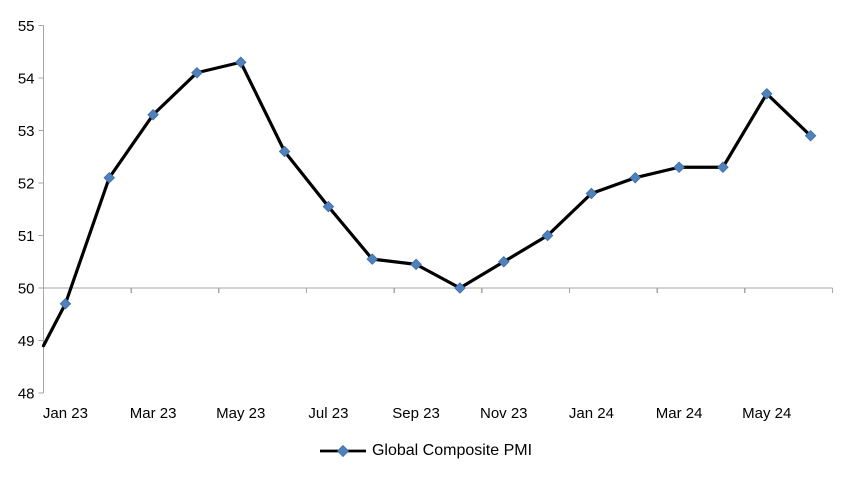  I want to click on y-tick-label: 52, so click(26, 184).